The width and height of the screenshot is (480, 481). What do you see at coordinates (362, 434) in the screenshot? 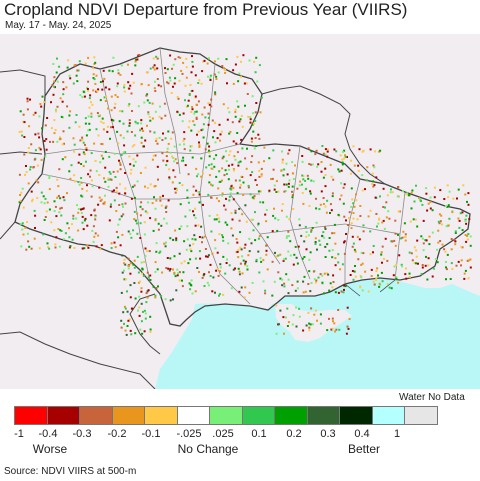
I see `legend-tick: 0.4` at bounding box center [362, 434].